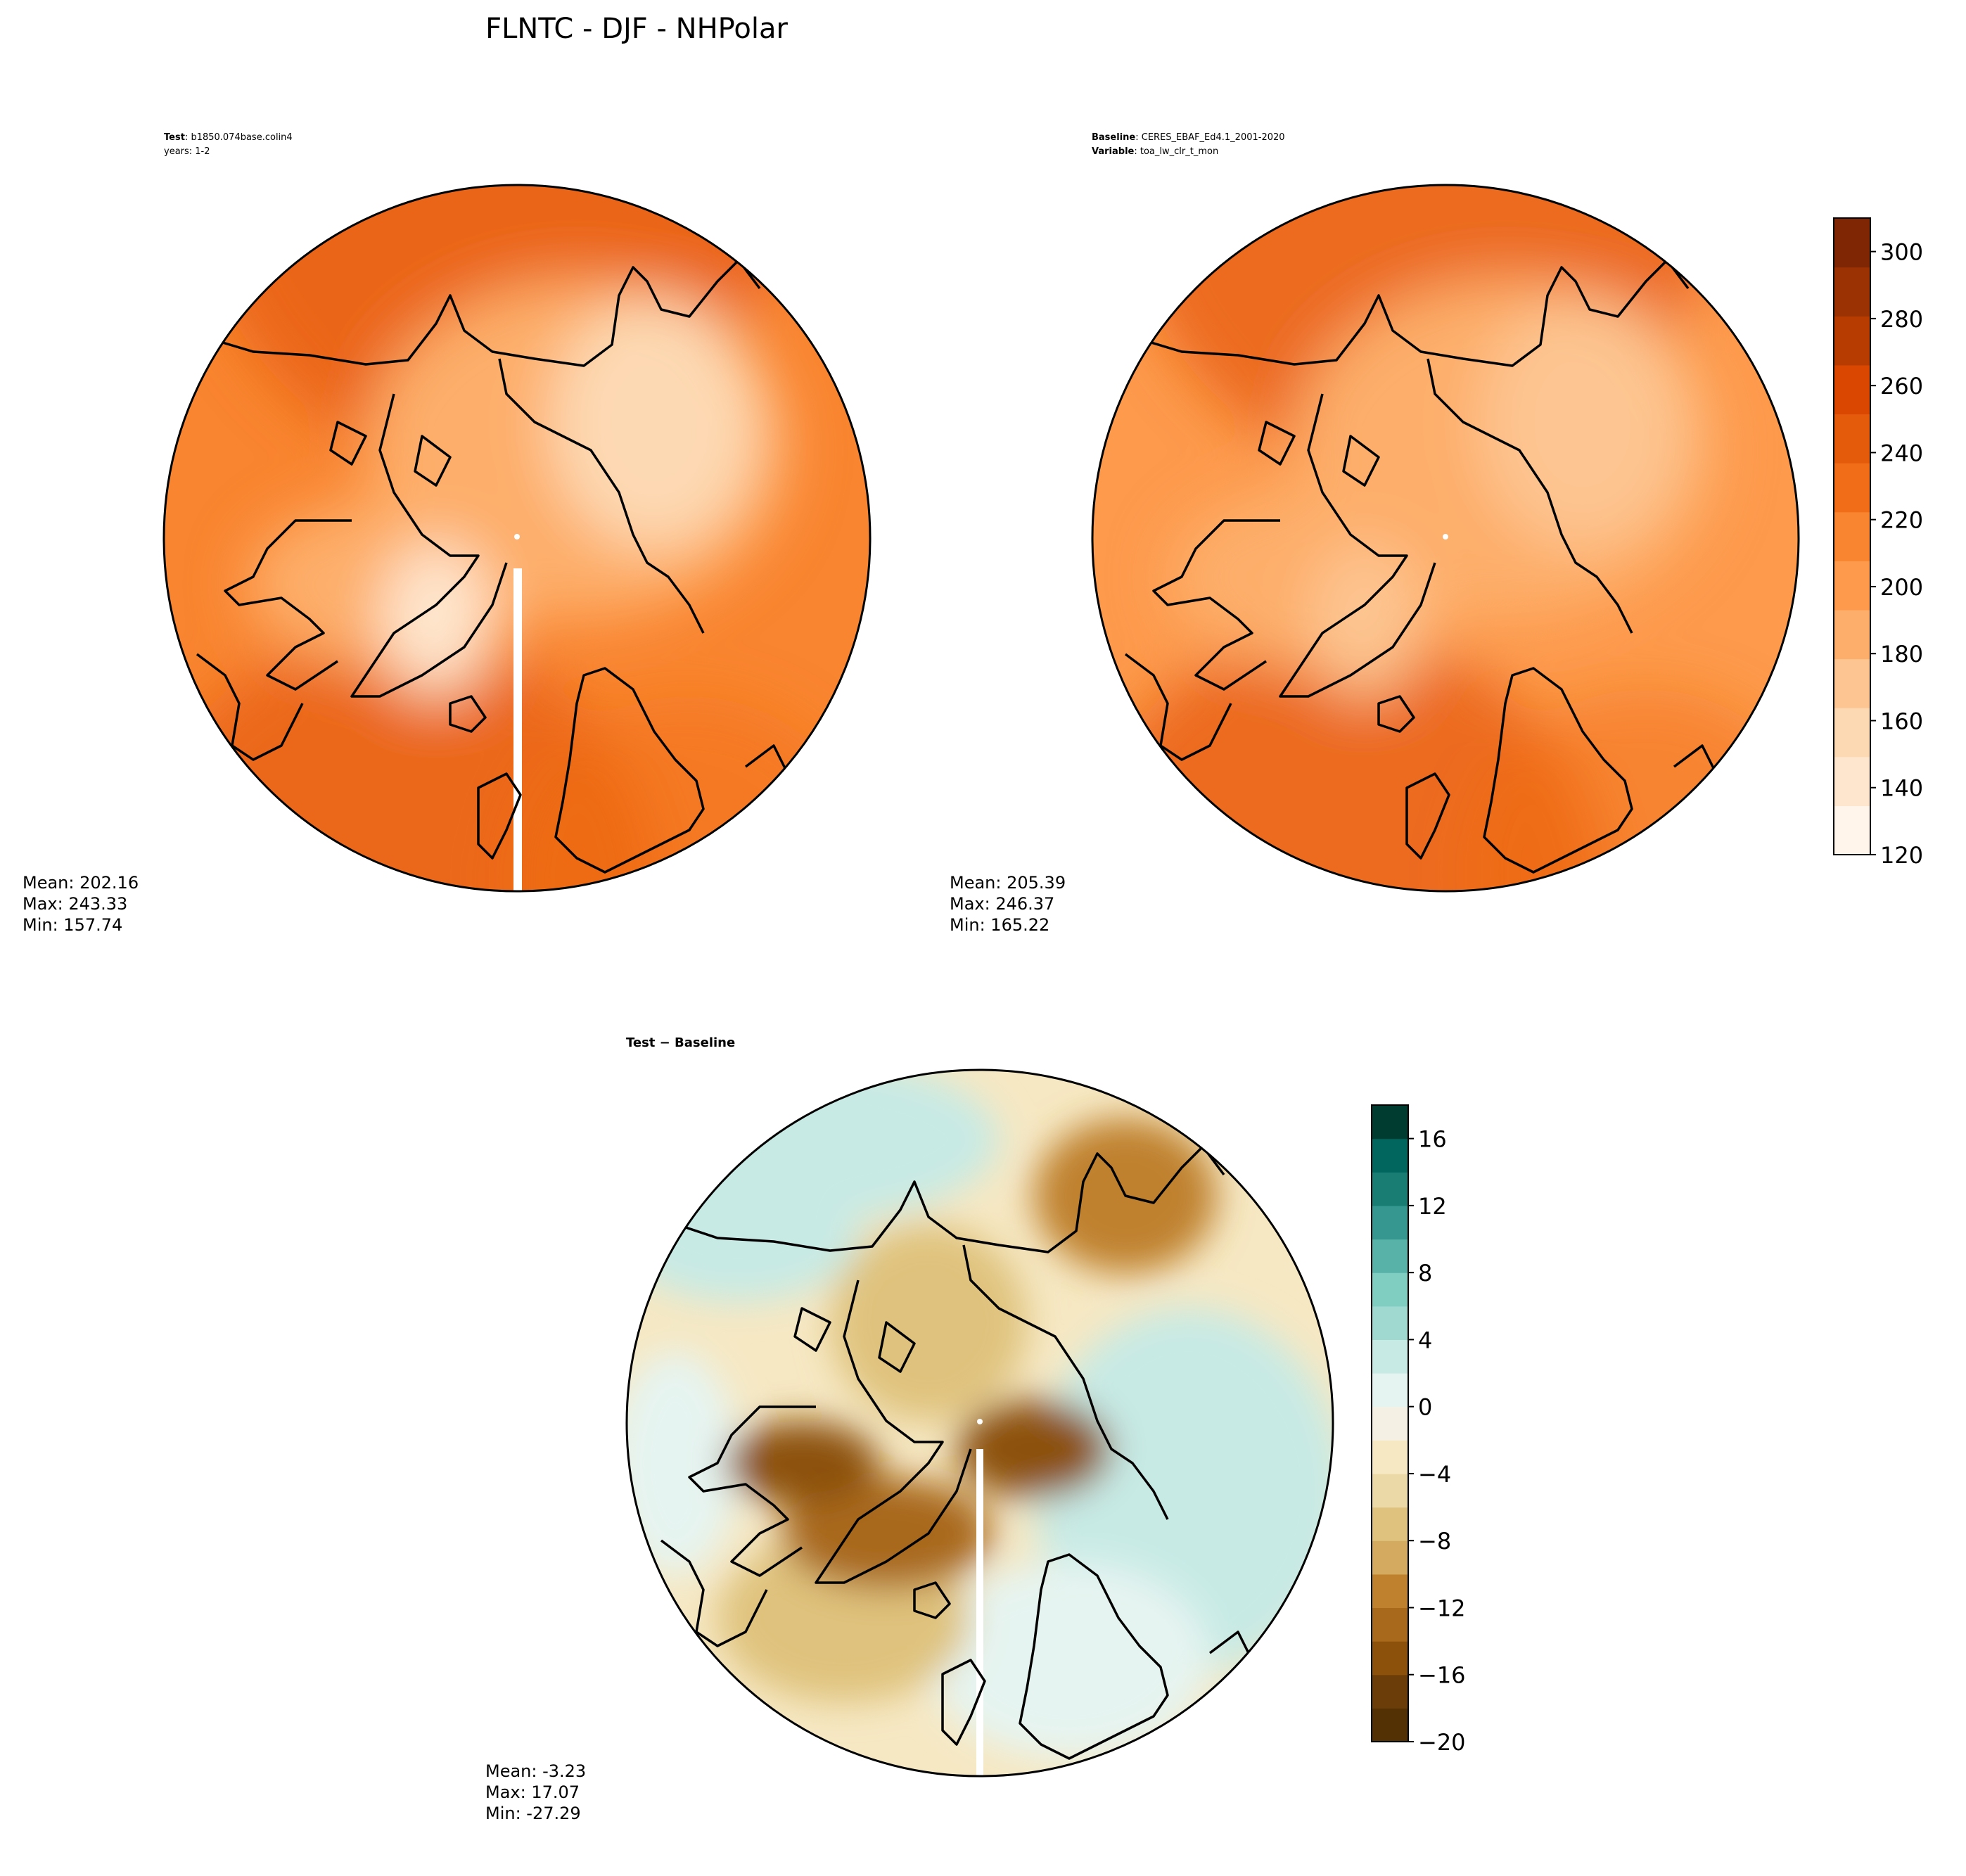  I want to click on main-colorbar-tick-label: 280, so click(1901, 319).